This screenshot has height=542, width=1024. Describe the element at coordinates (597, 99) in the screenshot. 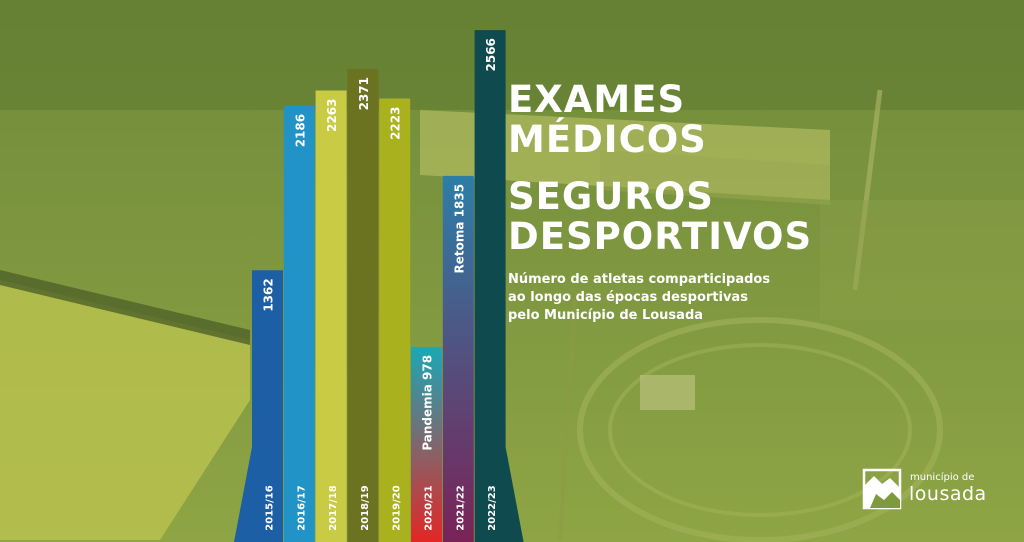

I see `title-line-1: EXAMES` at that location.